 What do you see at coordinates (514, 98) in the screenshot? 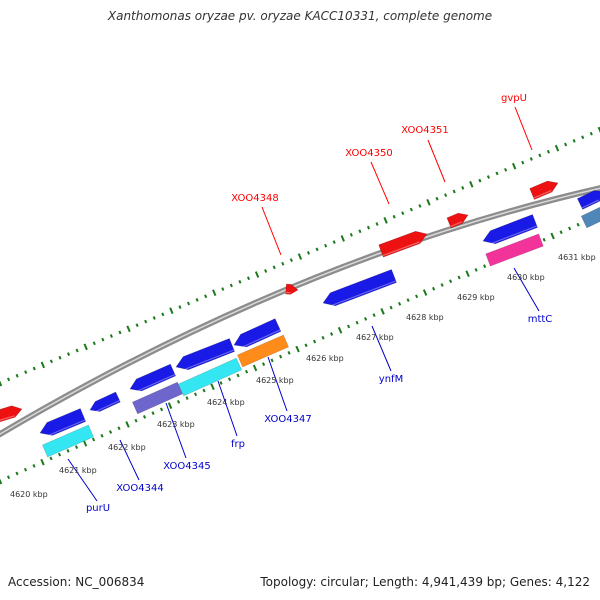
I see `forward-gene-label: gvpU` at bounding box center [514, 98].